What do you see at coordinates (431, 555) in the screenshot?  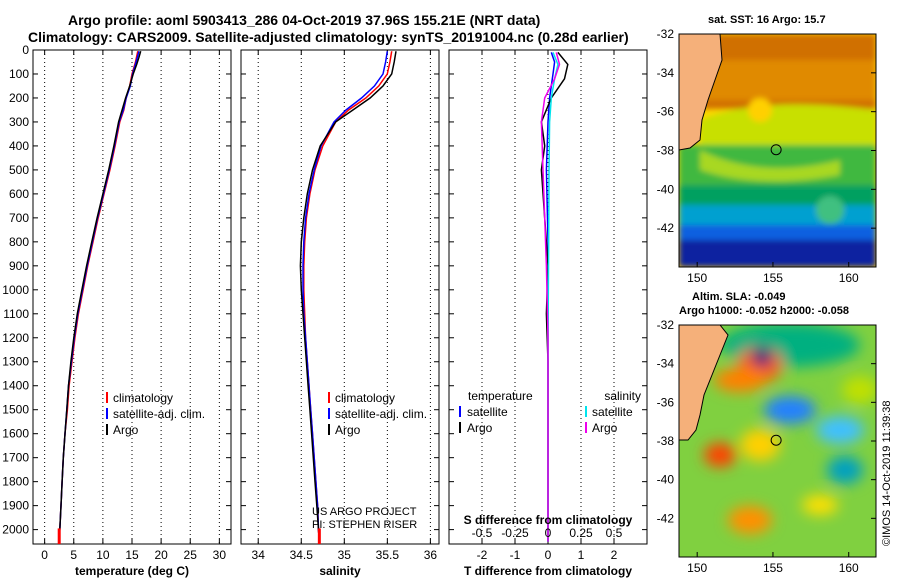 I see `x-tick-label: 36` at bounding box center [431, 555].